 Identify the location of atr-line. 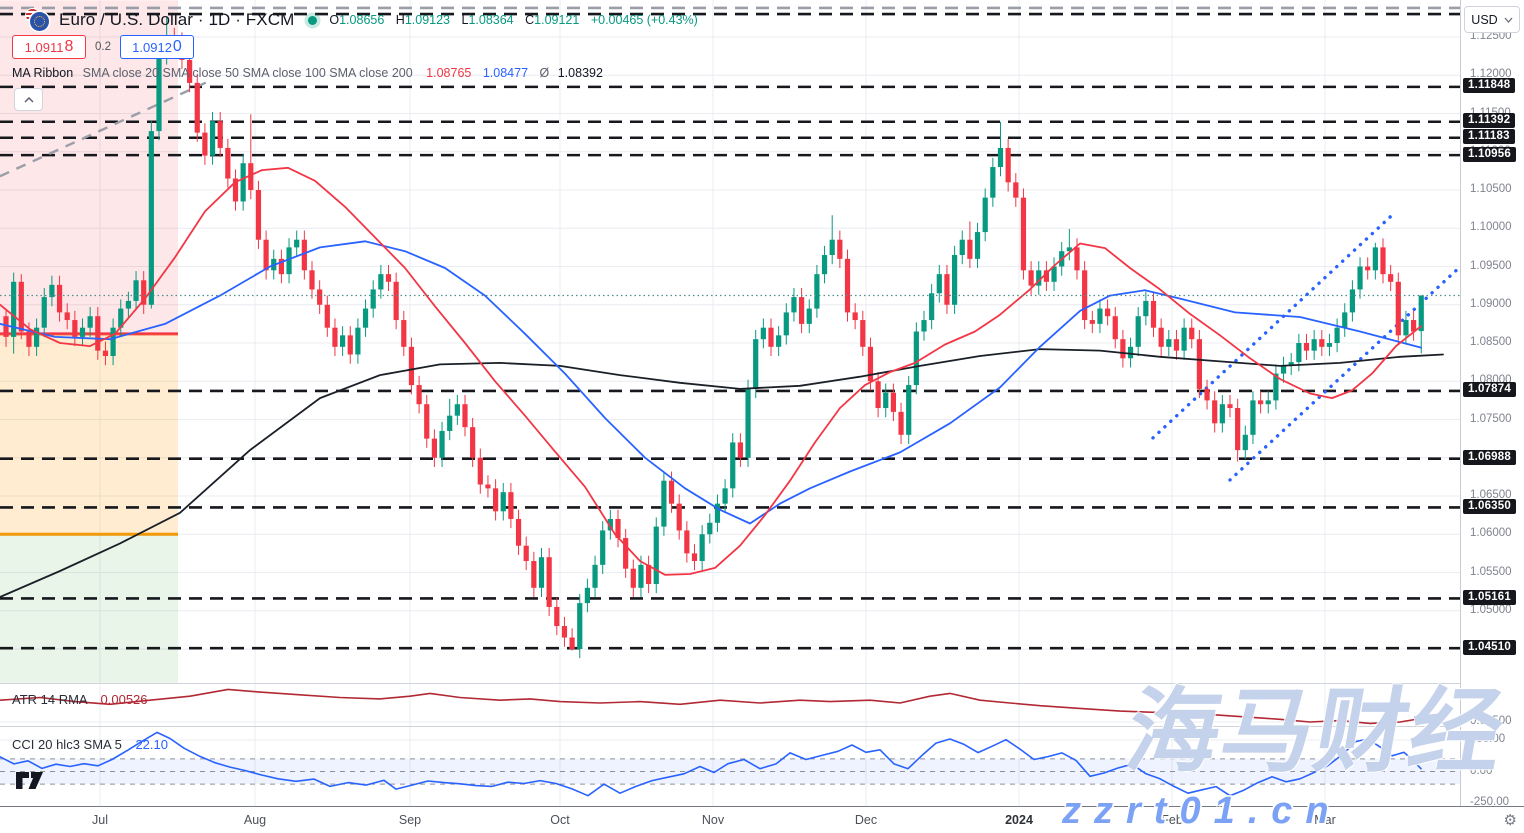
(711, 706).